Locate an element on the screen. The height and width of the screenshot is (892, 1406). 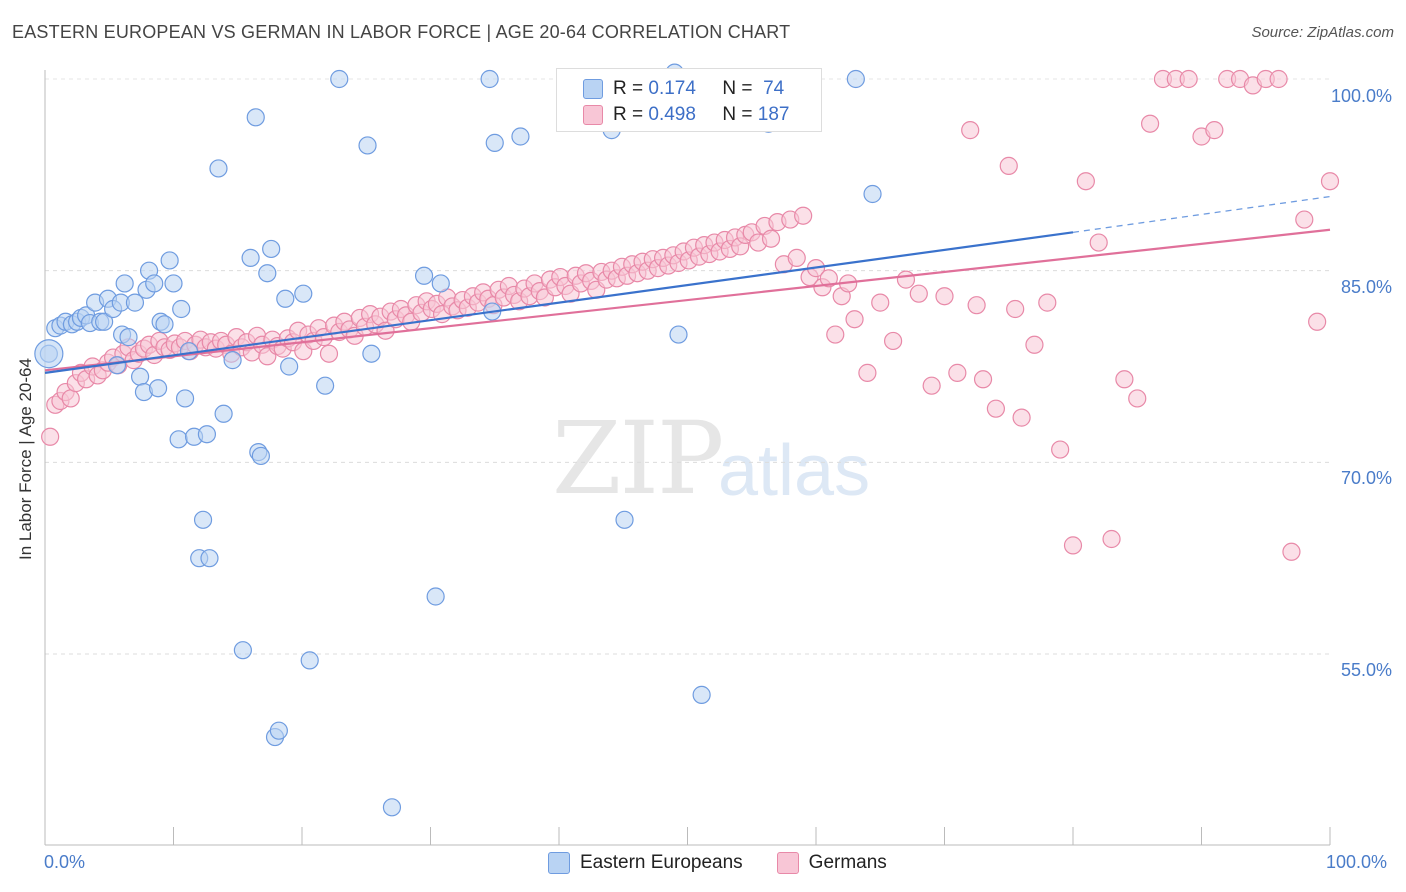
stats-legend: R = 0.174 N = 74 R = 0.498 N = 187 is located at coordinates (689, 100).